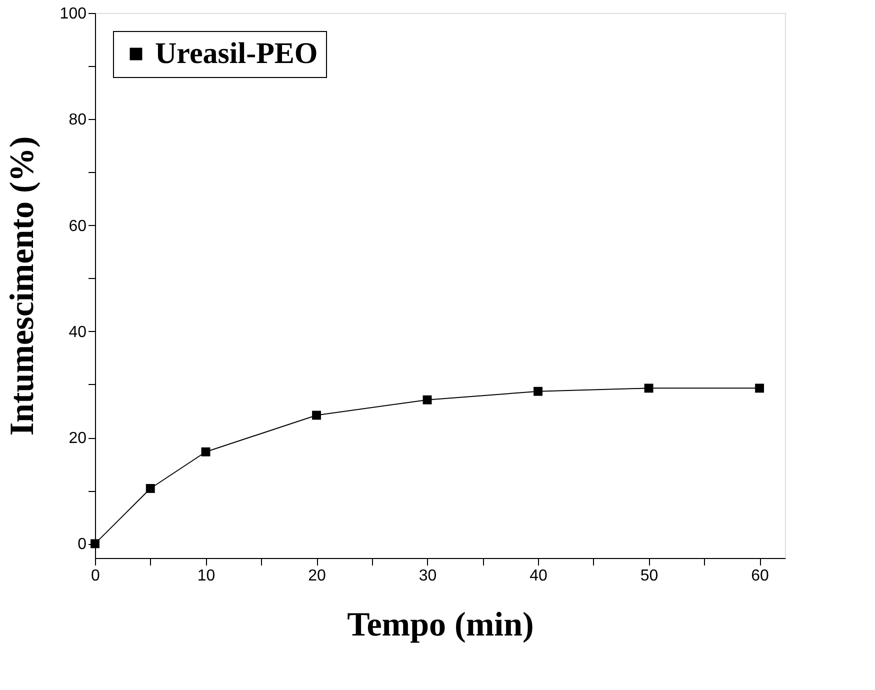 This screenshot has width=875, height=690. Describe the element at coordinates (77, 439) in the screenshot. I see `y-tick-label: 20` at that location.